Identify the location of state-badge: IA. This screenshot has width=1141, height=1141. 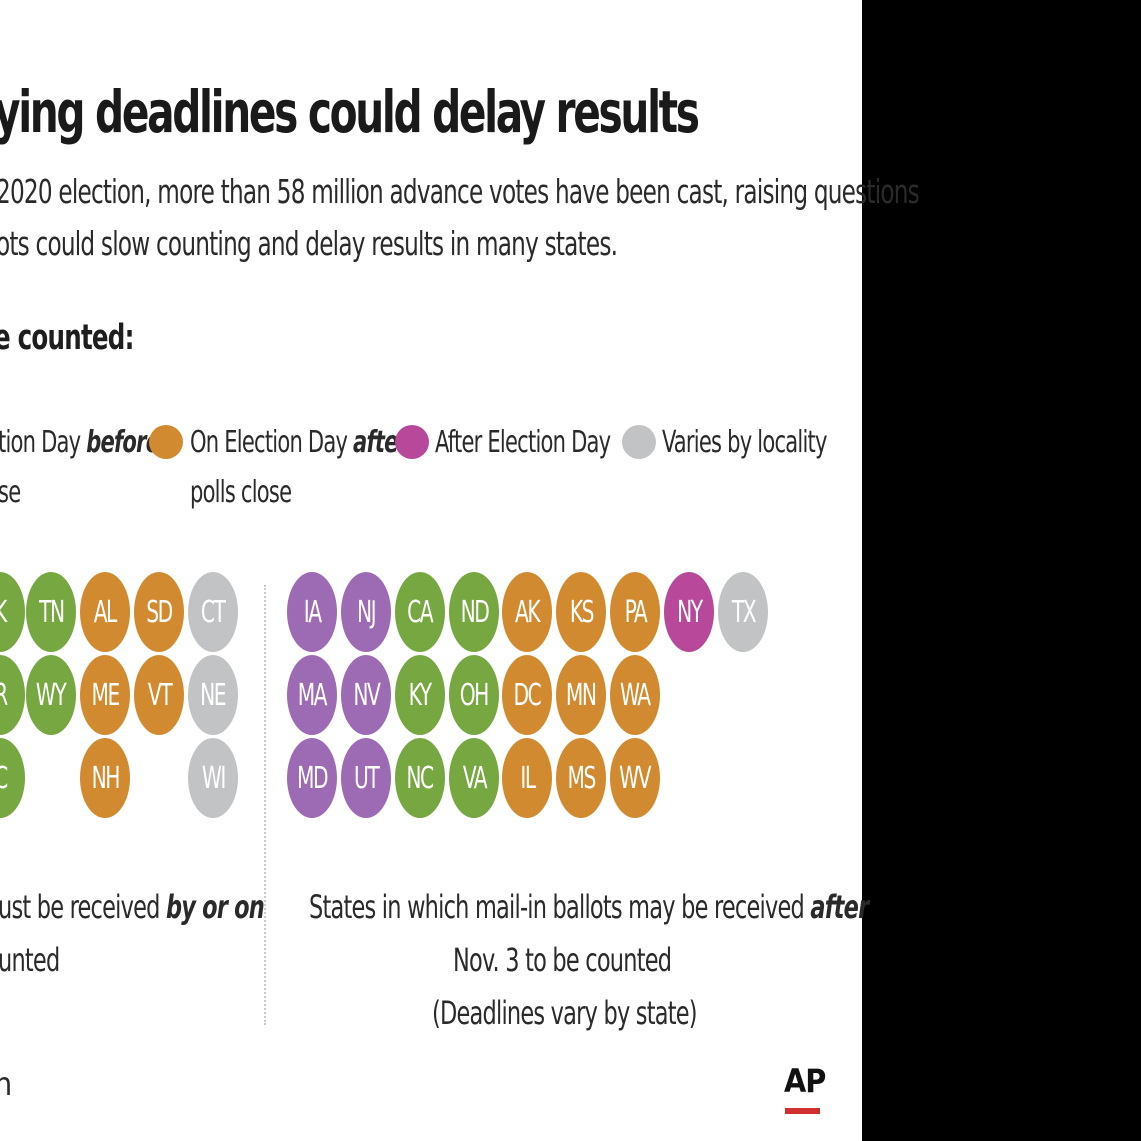
(312, 612).